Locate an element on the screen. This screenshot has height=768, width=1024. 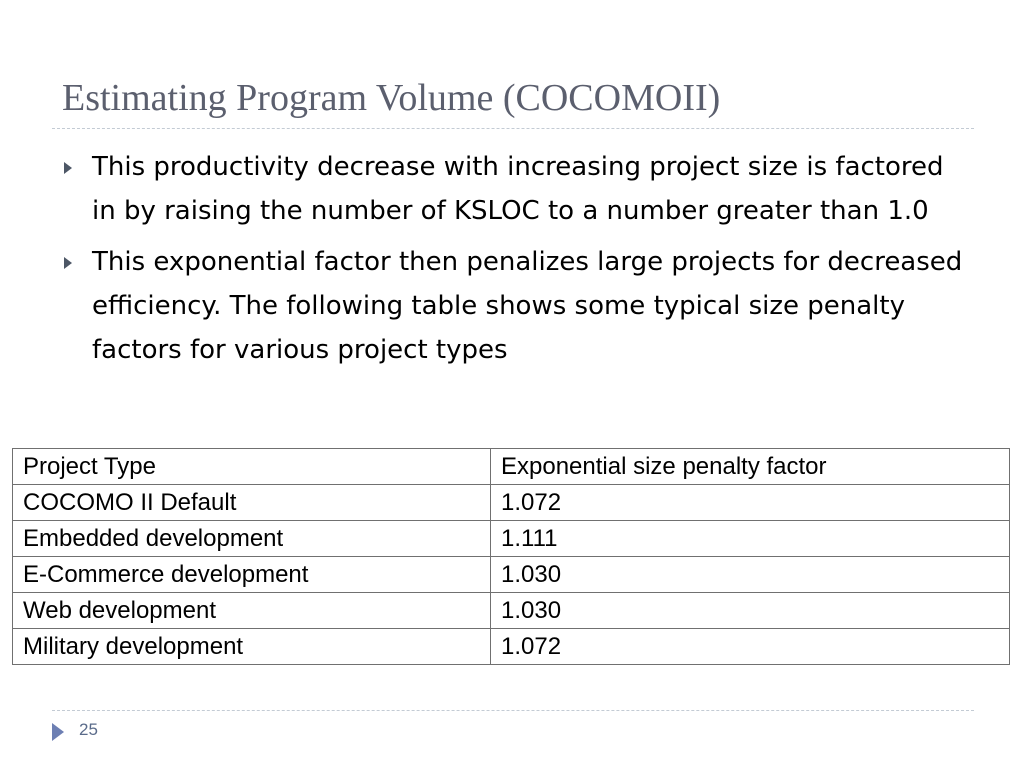
table-row: COCOMO II Default 1.072 is located at coordinates (511, 502).